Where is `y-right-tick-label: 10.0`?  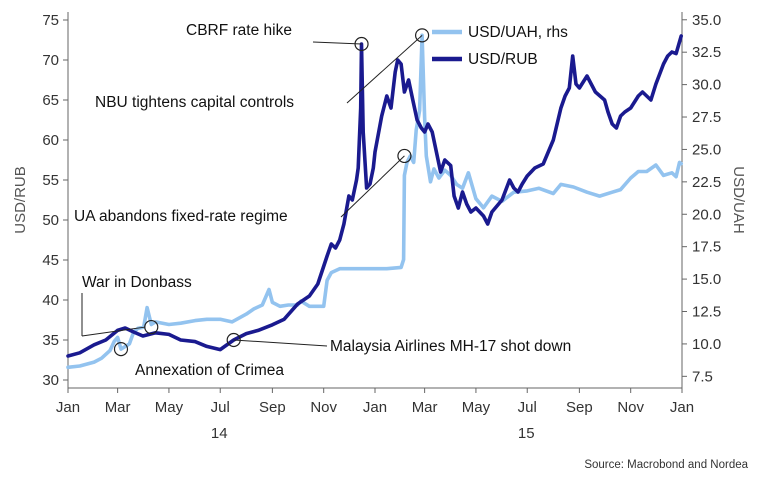
y-right-tick-label: 10.0 is located at coordinates (706, 344).